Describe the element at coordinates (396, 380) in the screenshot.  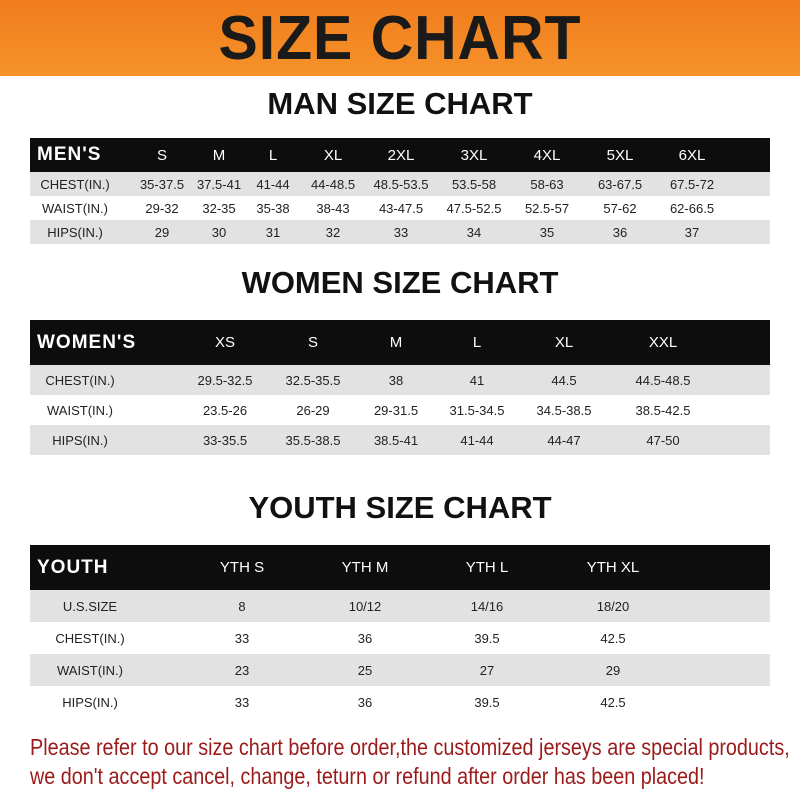
I see `table-cell: 38` at that location.